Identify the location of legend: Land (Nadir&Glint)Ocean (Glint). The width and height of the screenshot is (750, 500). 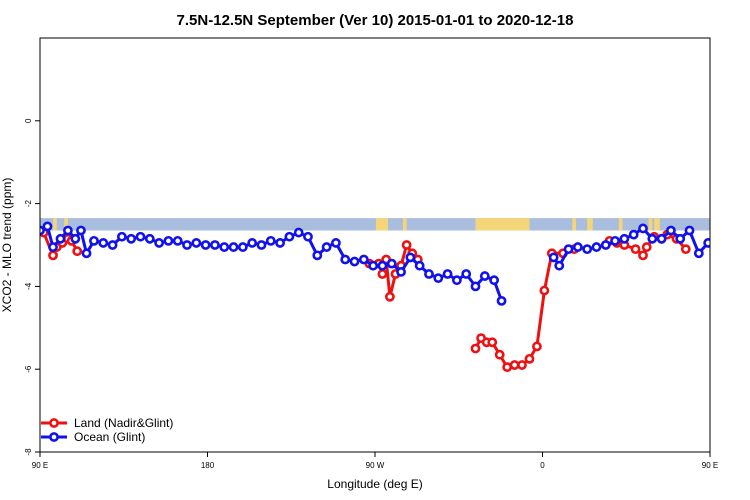
(107, 430).